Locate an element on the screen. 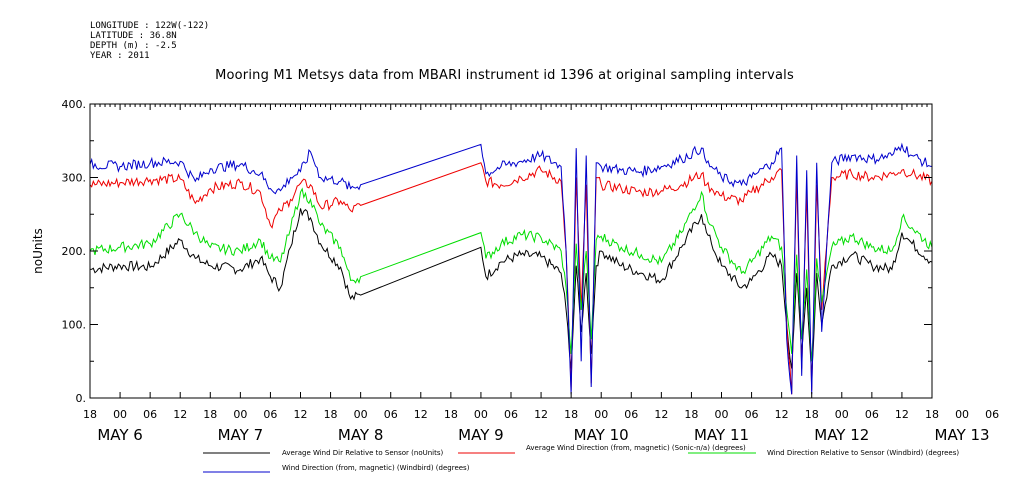 Image resolution: width=1009 pixels, height=504 pixels. longitude-text: LONGITUDE : 122W(-122) is located at coordinates (150, 26).